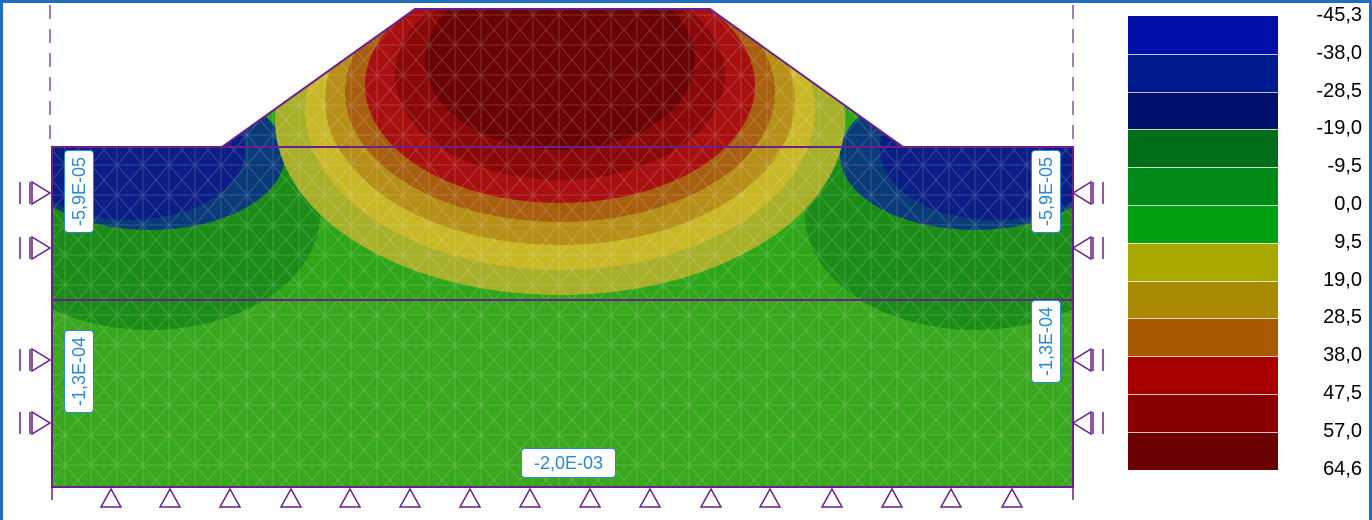  What do you see at coordinates (1348, 241) in the screenshot?
I see `legend-value-label: 9,5` at bounding box center [1348, 241].